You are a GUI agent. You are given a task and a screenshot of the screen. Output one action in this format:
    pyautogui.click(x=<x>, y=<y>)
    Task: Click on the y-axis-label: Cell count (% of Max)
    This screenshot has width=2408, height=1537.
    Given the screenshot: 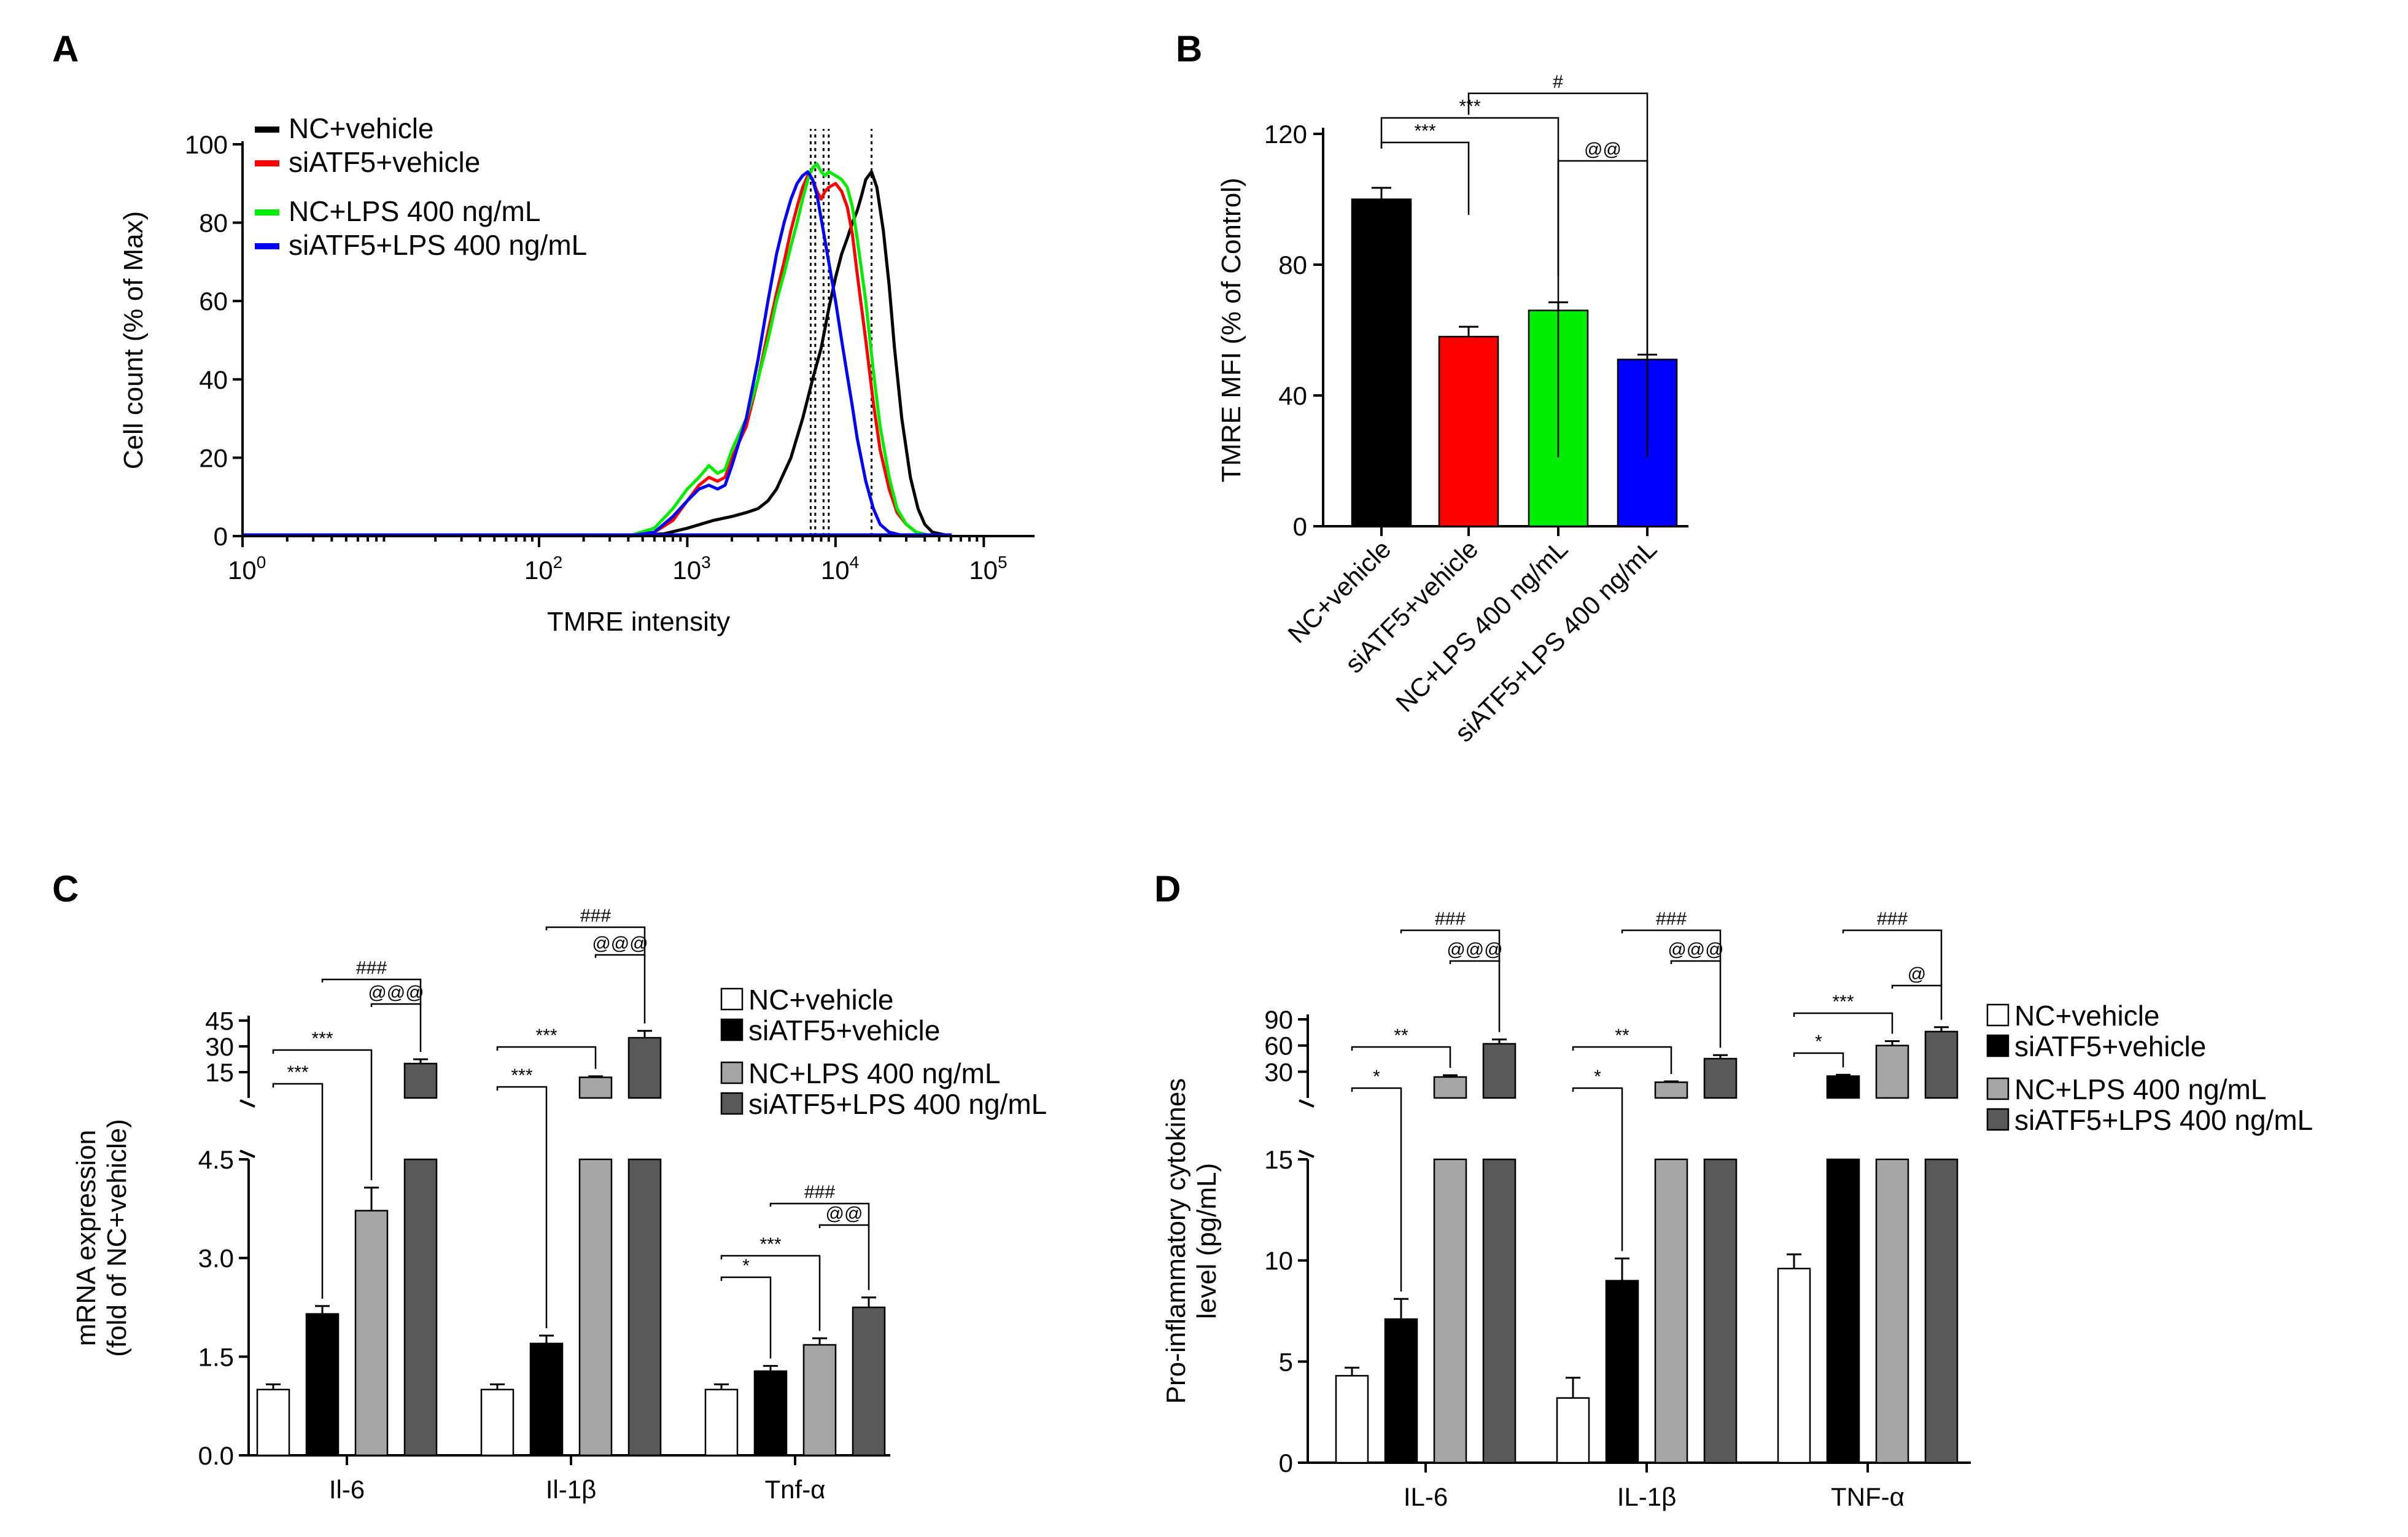 What is the action you would take?
    pyautogui.click(x=134, y=340)
    